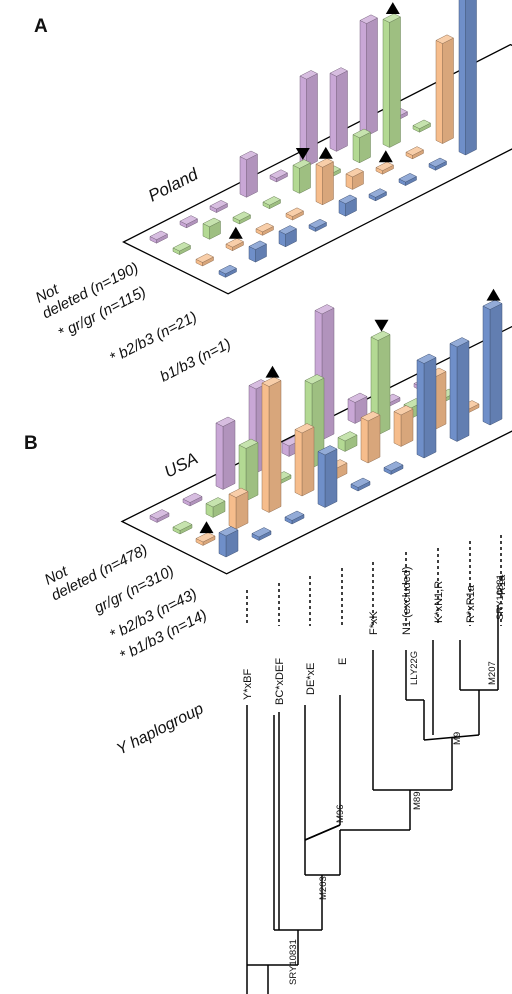 This screenshot has width=512, height=994. What do you see at coordinates (360, 484) in the screenshot?
I see `bar-b-r3-c4` at bounding box center [360, 484].